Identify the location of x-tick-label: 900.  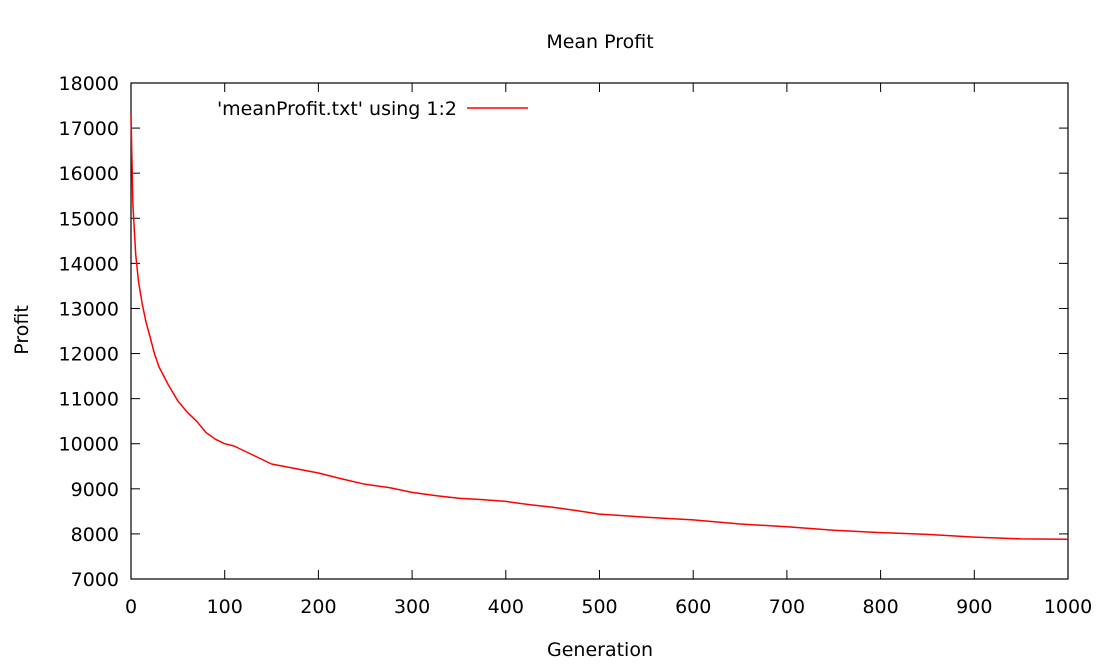
(974, 607).